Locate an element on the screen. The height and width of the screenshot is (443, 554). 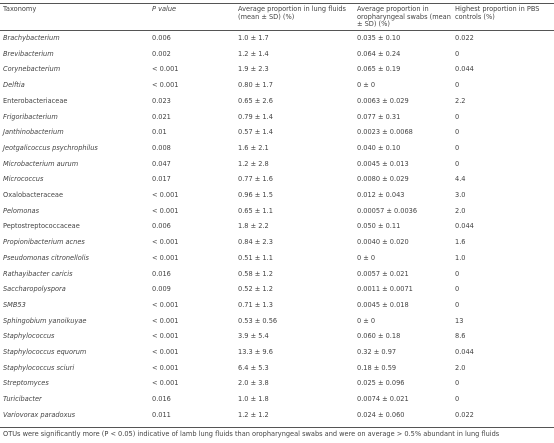
table-cell: 0.035 ± 0.10 is located at coordinates (379, 38).